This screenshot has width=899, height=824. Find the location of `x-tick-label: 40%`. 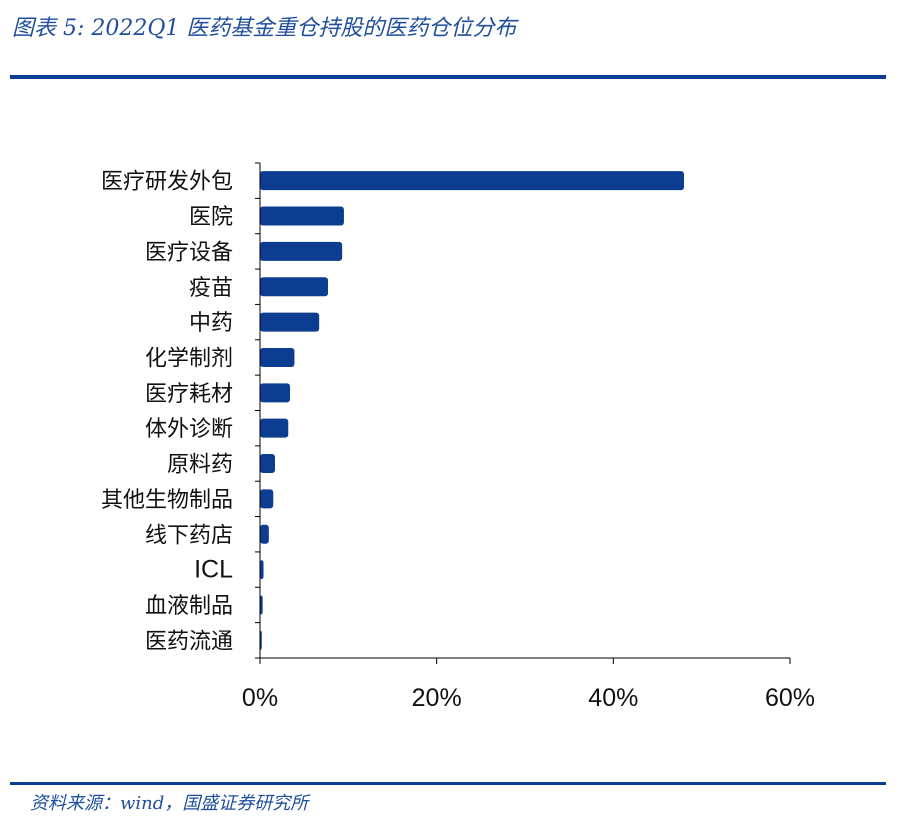

x-tick-label: 40% is located at coordinates (613, 698).